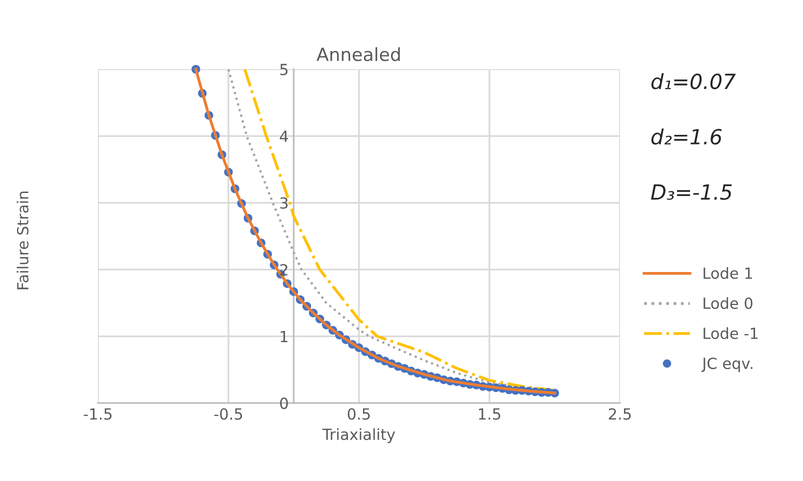  What do you see at coordinates (686, 136) in the screenshot?
I see `text: d₂=1.6` at bounding box center [686, 136].